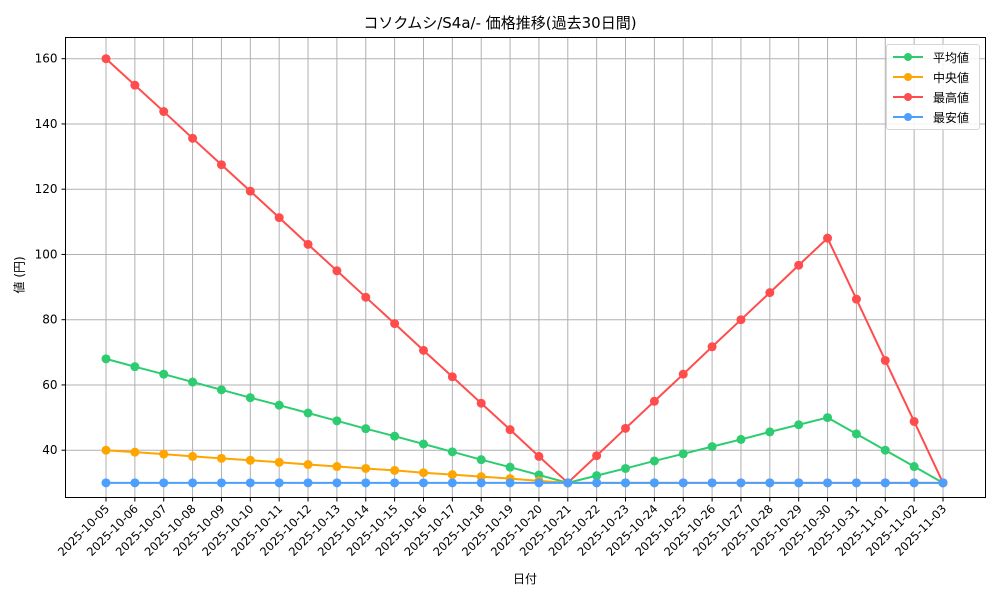  Describe the element at coordinates (49, 385) in the screenshot. I see `y-tick-label: 60` at that location.